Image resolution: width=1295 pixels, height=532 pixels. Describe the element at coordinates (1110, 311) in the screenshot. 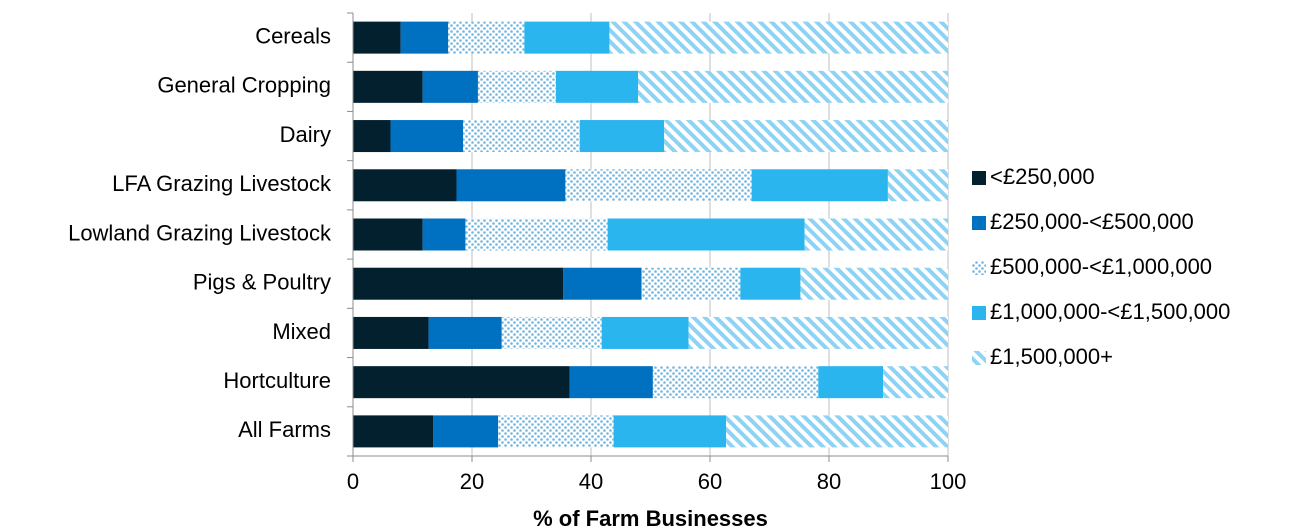

I see `legend-label: £1,000,000-<£1,500,000` at that location.